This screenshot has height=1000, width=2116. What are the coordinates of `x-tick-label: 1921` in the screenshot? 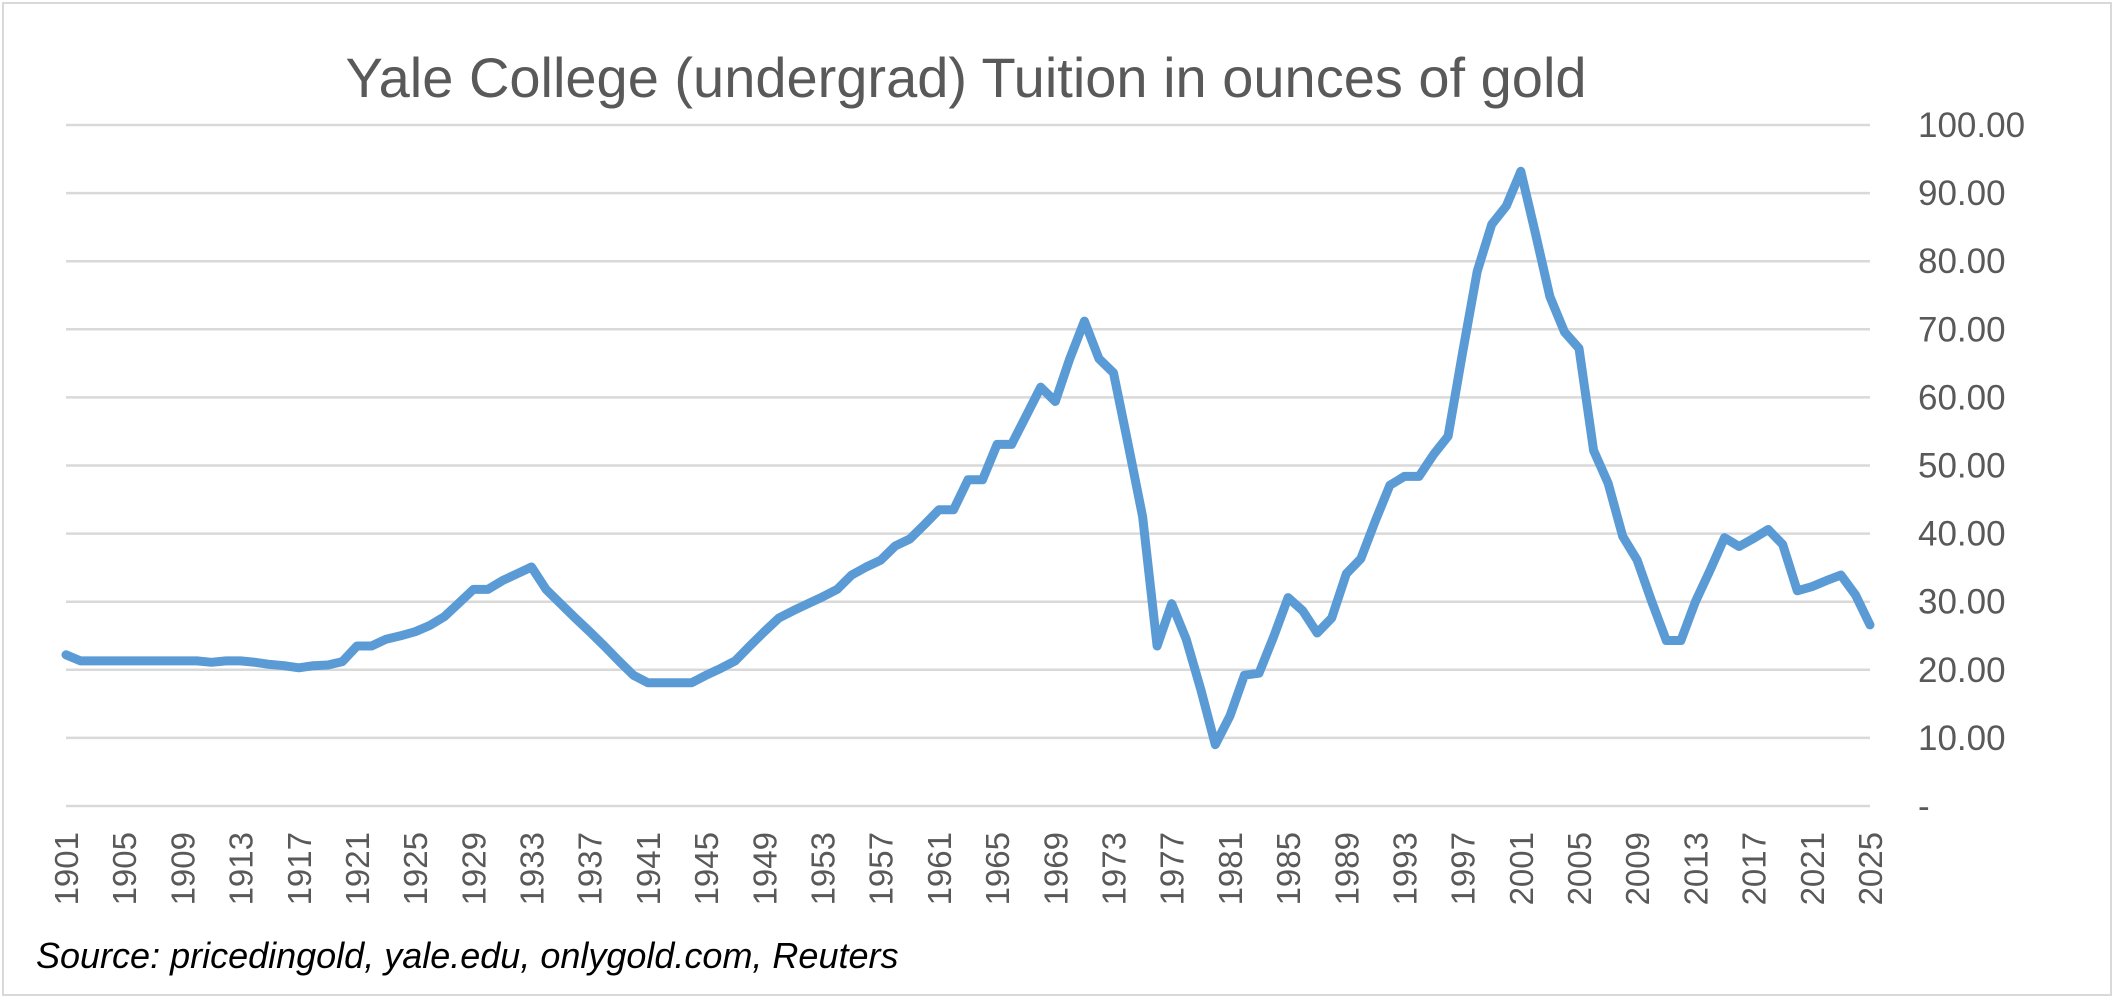 It's located at (357, 868).